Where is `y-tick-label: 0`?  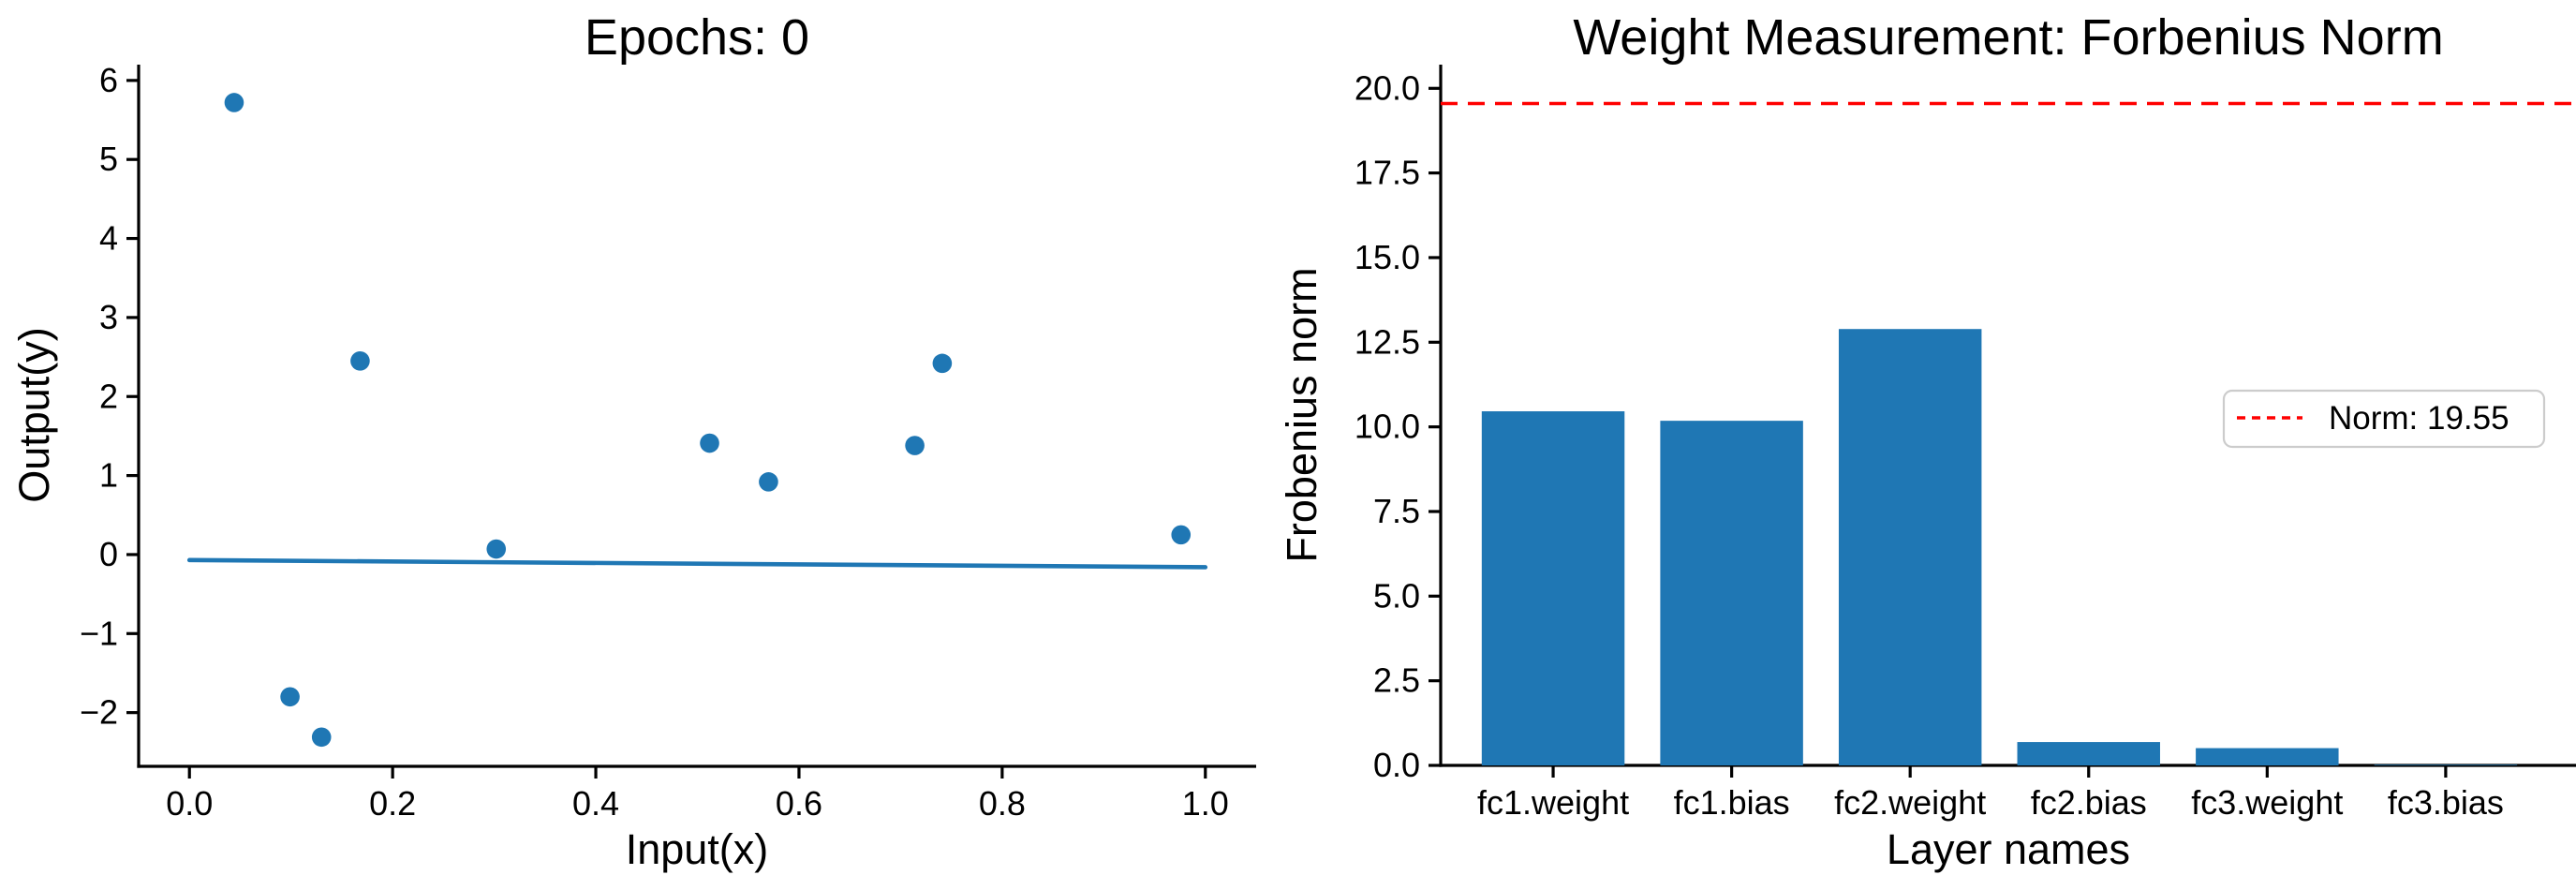
y-tick-label: 0 is located at coordinates (109, 554).